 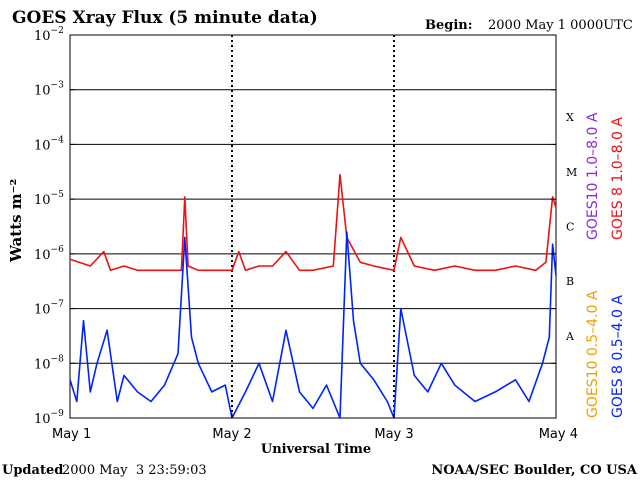 I want to click on x-tick-label: May 2, so click(x=231, y=434).